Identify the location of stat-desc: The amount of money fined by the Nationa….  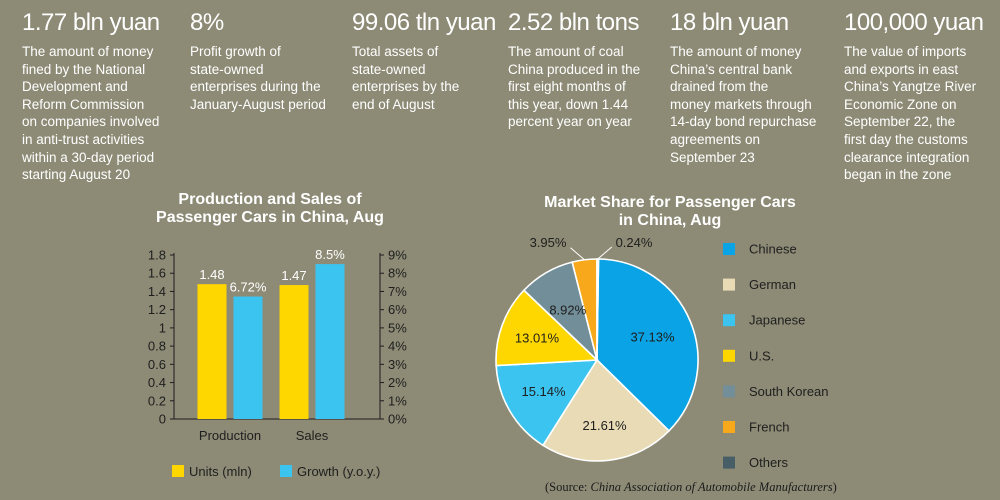
(91, 113).